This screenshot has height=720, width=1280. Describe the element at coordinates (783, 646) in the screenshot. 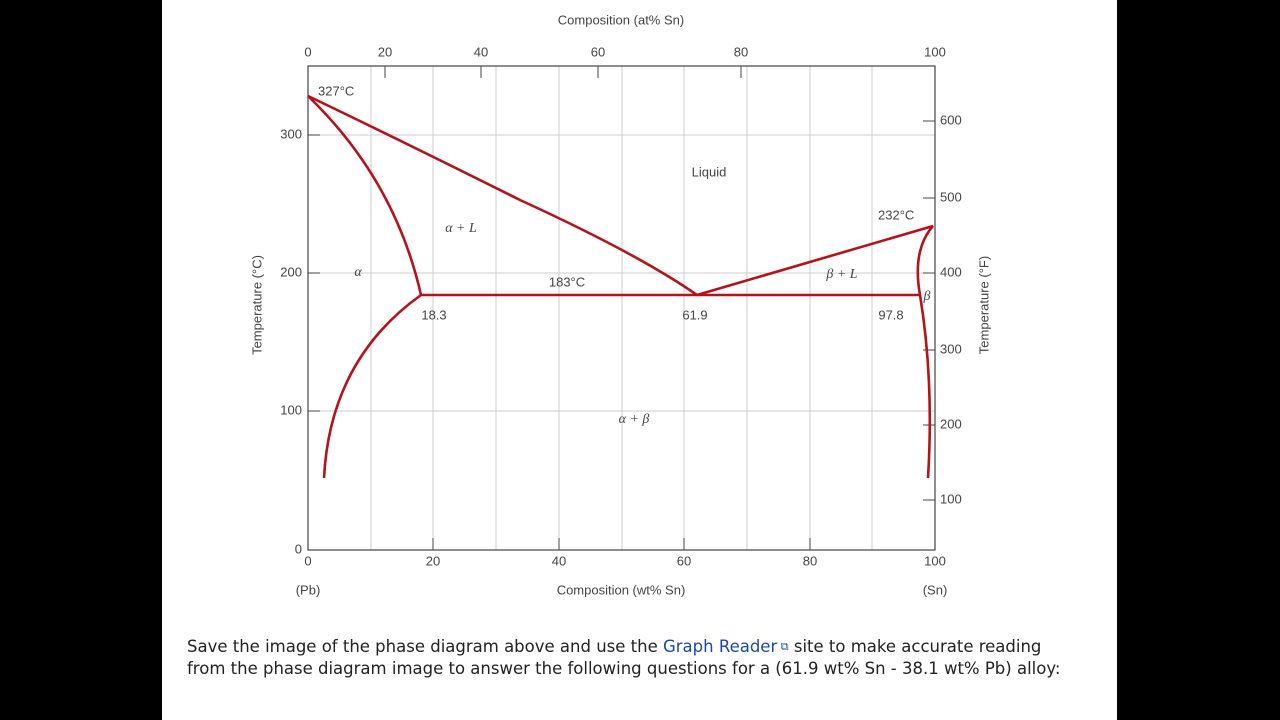

I see `external-icon: ⧉` at that location.